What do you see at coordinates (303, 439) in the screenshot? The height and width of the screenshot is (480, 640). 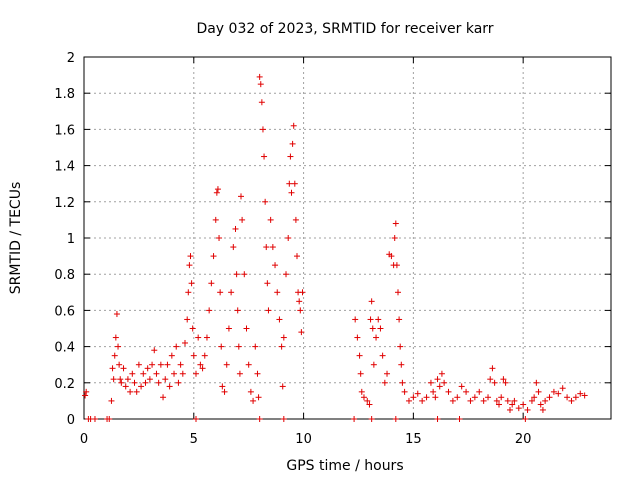 I see `x-tick-label: 10` at bounding box center [303, 439].